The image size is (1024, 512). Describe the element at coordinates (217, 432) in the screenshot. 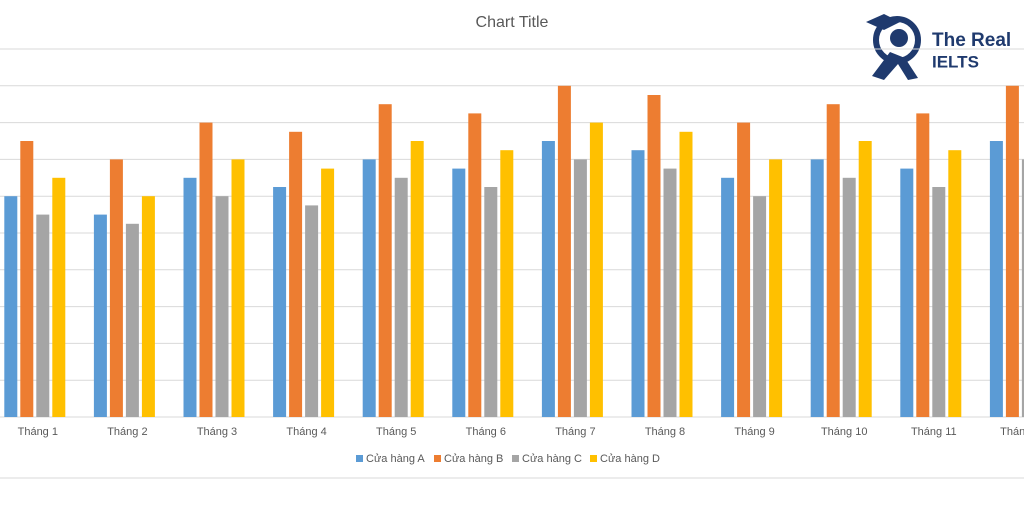

I see `x-tick-label: Tháng 3` at that location.